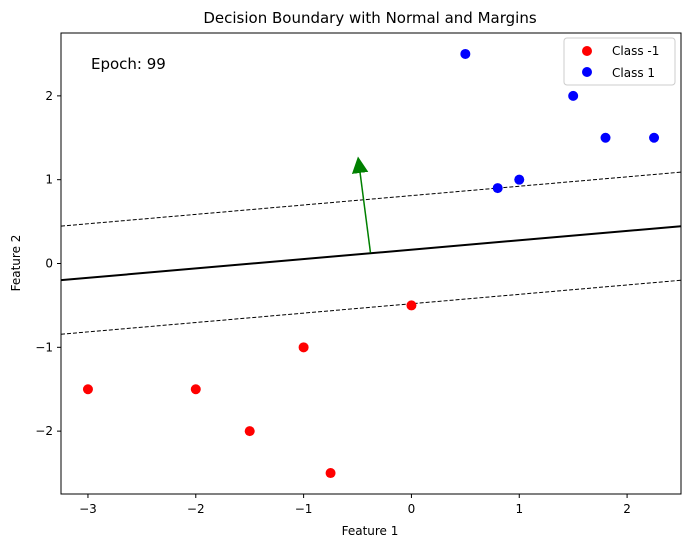 The width and height of the screenshot is (689, 547). I want to click on x-tick-label: −3, so click(88, 509).